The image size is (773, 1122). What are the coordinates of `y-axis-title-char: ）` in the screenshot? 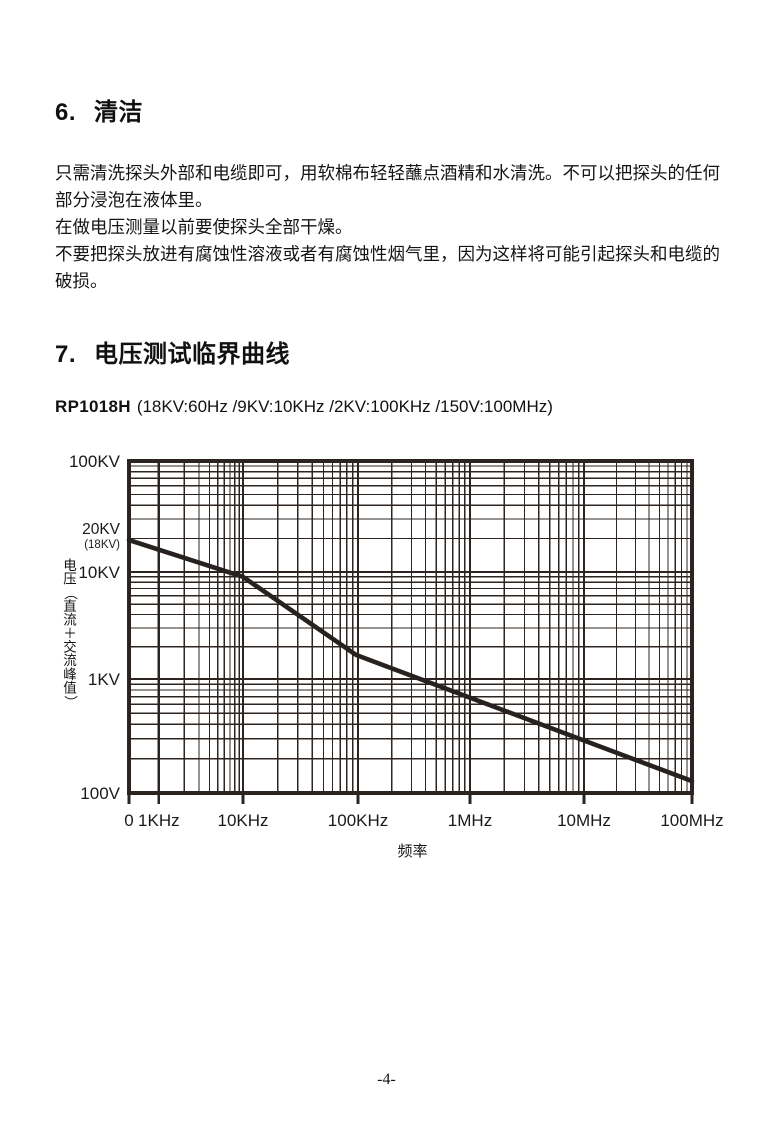 It's located at (70, 702).